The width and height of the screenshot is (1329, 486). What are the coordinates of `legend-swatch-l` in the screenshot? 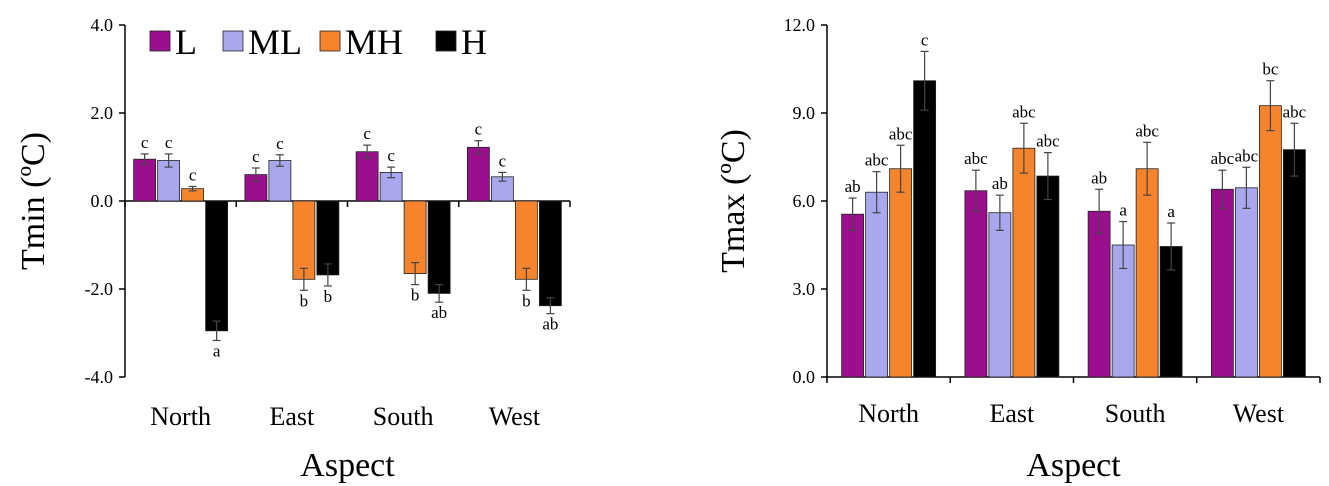 It's located at (160, 41).